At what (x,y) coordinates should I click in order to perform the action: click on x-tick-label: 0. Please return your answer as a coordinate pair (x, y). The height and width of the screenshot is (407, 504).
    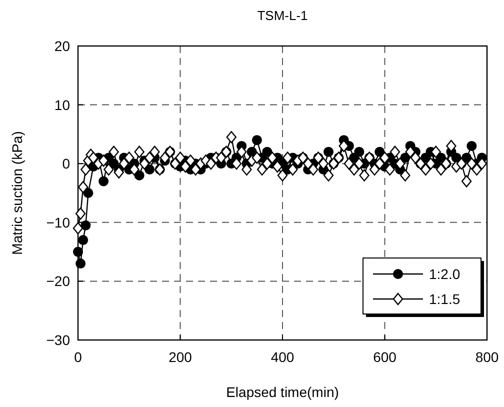
    Looking at the image, I should click on (78, 357).